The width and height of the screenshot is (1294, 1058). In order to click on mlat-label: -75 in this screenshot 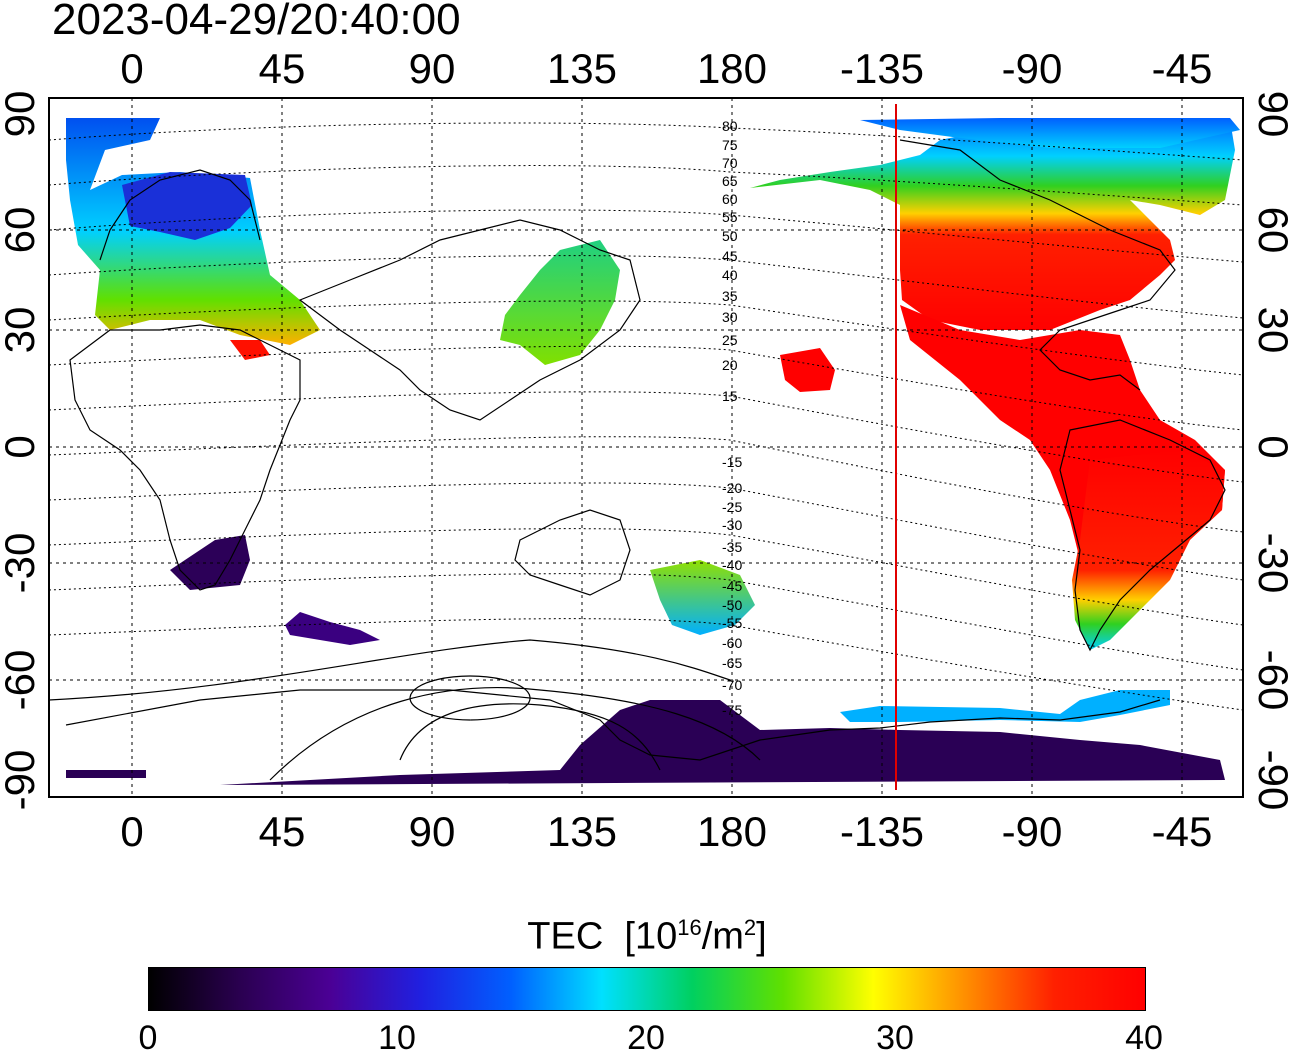, I will do `click(732, 710)`.